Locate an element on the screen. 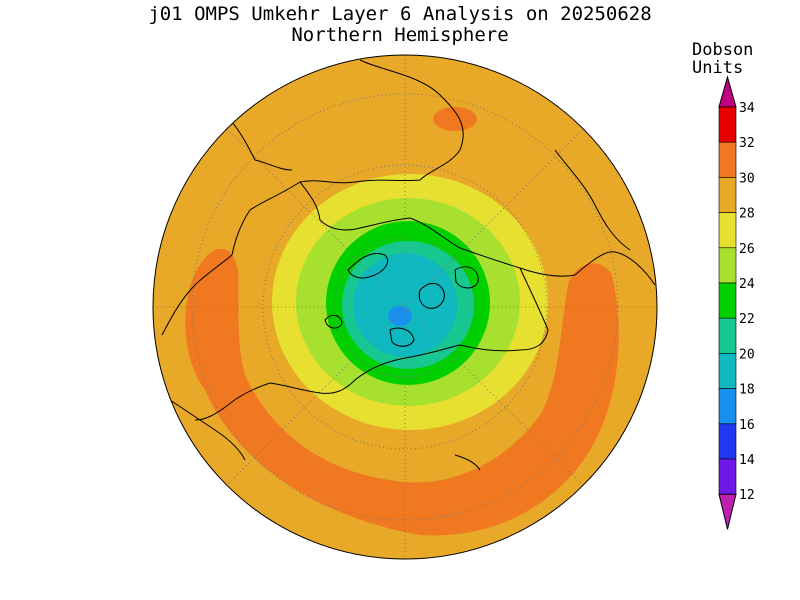 The height and width of the screenshot is (600, 800). colorbar-tick-label: 30 is located at coordinates (747, 178).